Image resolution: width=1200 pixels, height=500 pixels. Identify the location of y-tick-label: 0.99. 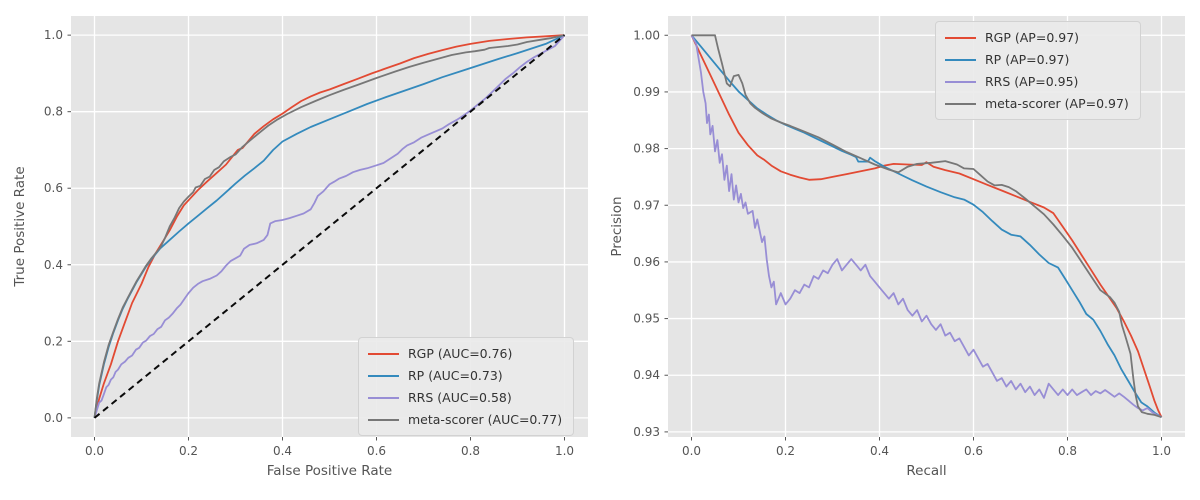
(646, 92).